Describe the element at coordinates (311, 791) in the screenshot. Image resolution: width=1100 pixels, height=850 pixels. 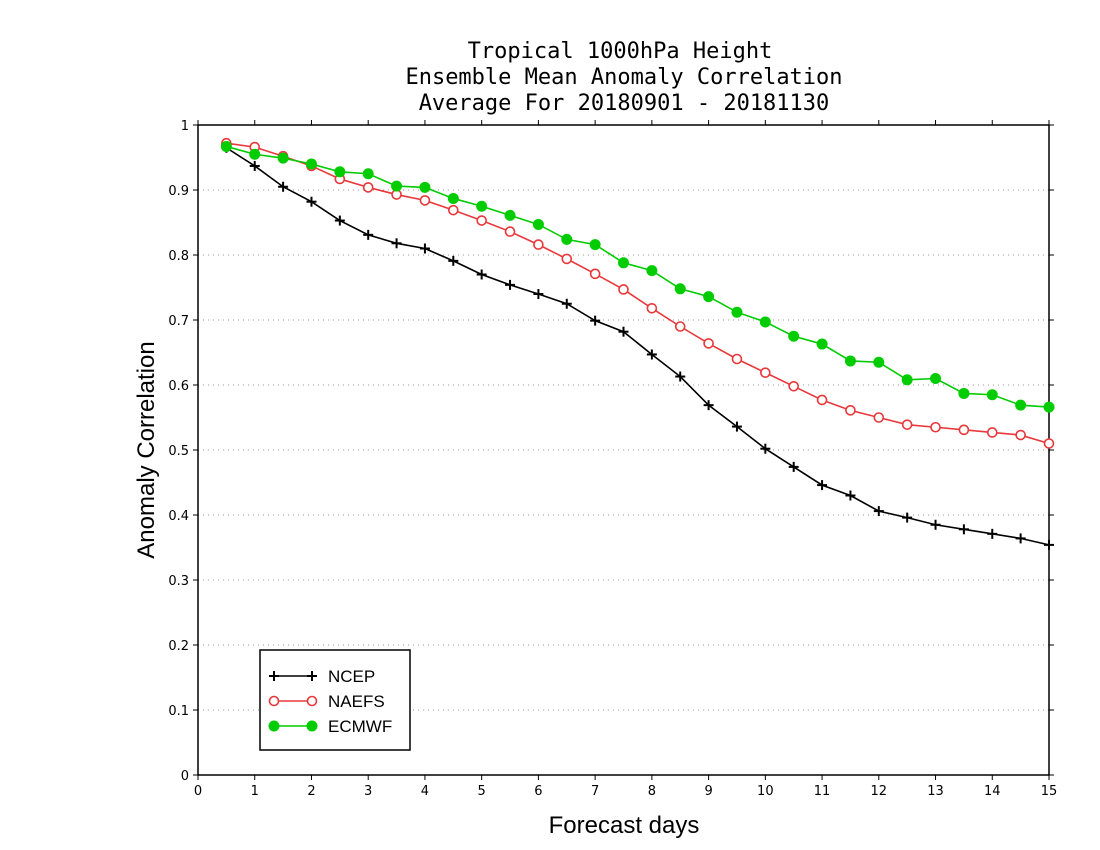
I see `x-tick-label: 2` at that location.